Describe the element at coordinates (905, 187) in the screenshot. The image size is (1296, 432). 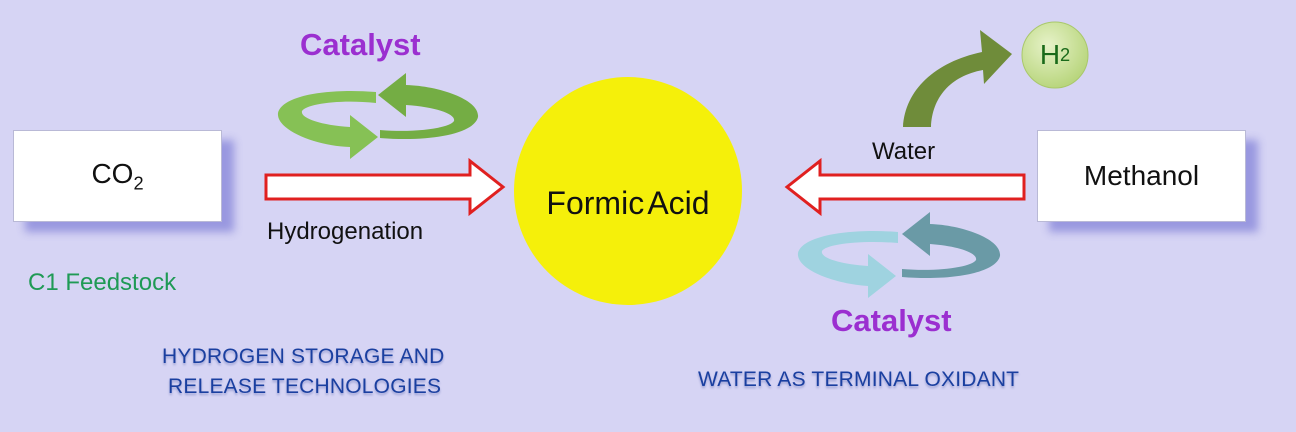
I see `water-oxidation-arrow` at that location.